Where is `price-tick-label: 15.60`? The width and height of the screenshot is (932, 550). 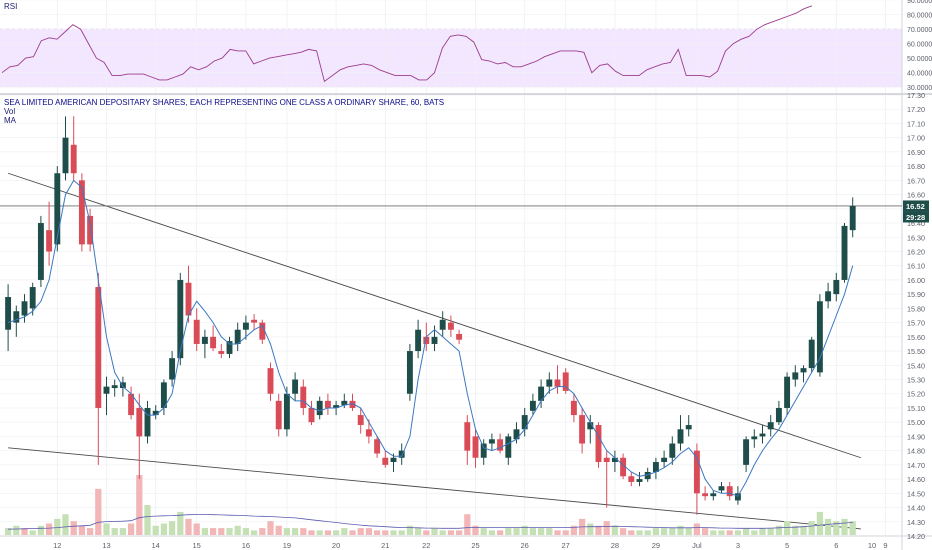
price-tick-label: 15.60 is located at coordinates (916, 337).